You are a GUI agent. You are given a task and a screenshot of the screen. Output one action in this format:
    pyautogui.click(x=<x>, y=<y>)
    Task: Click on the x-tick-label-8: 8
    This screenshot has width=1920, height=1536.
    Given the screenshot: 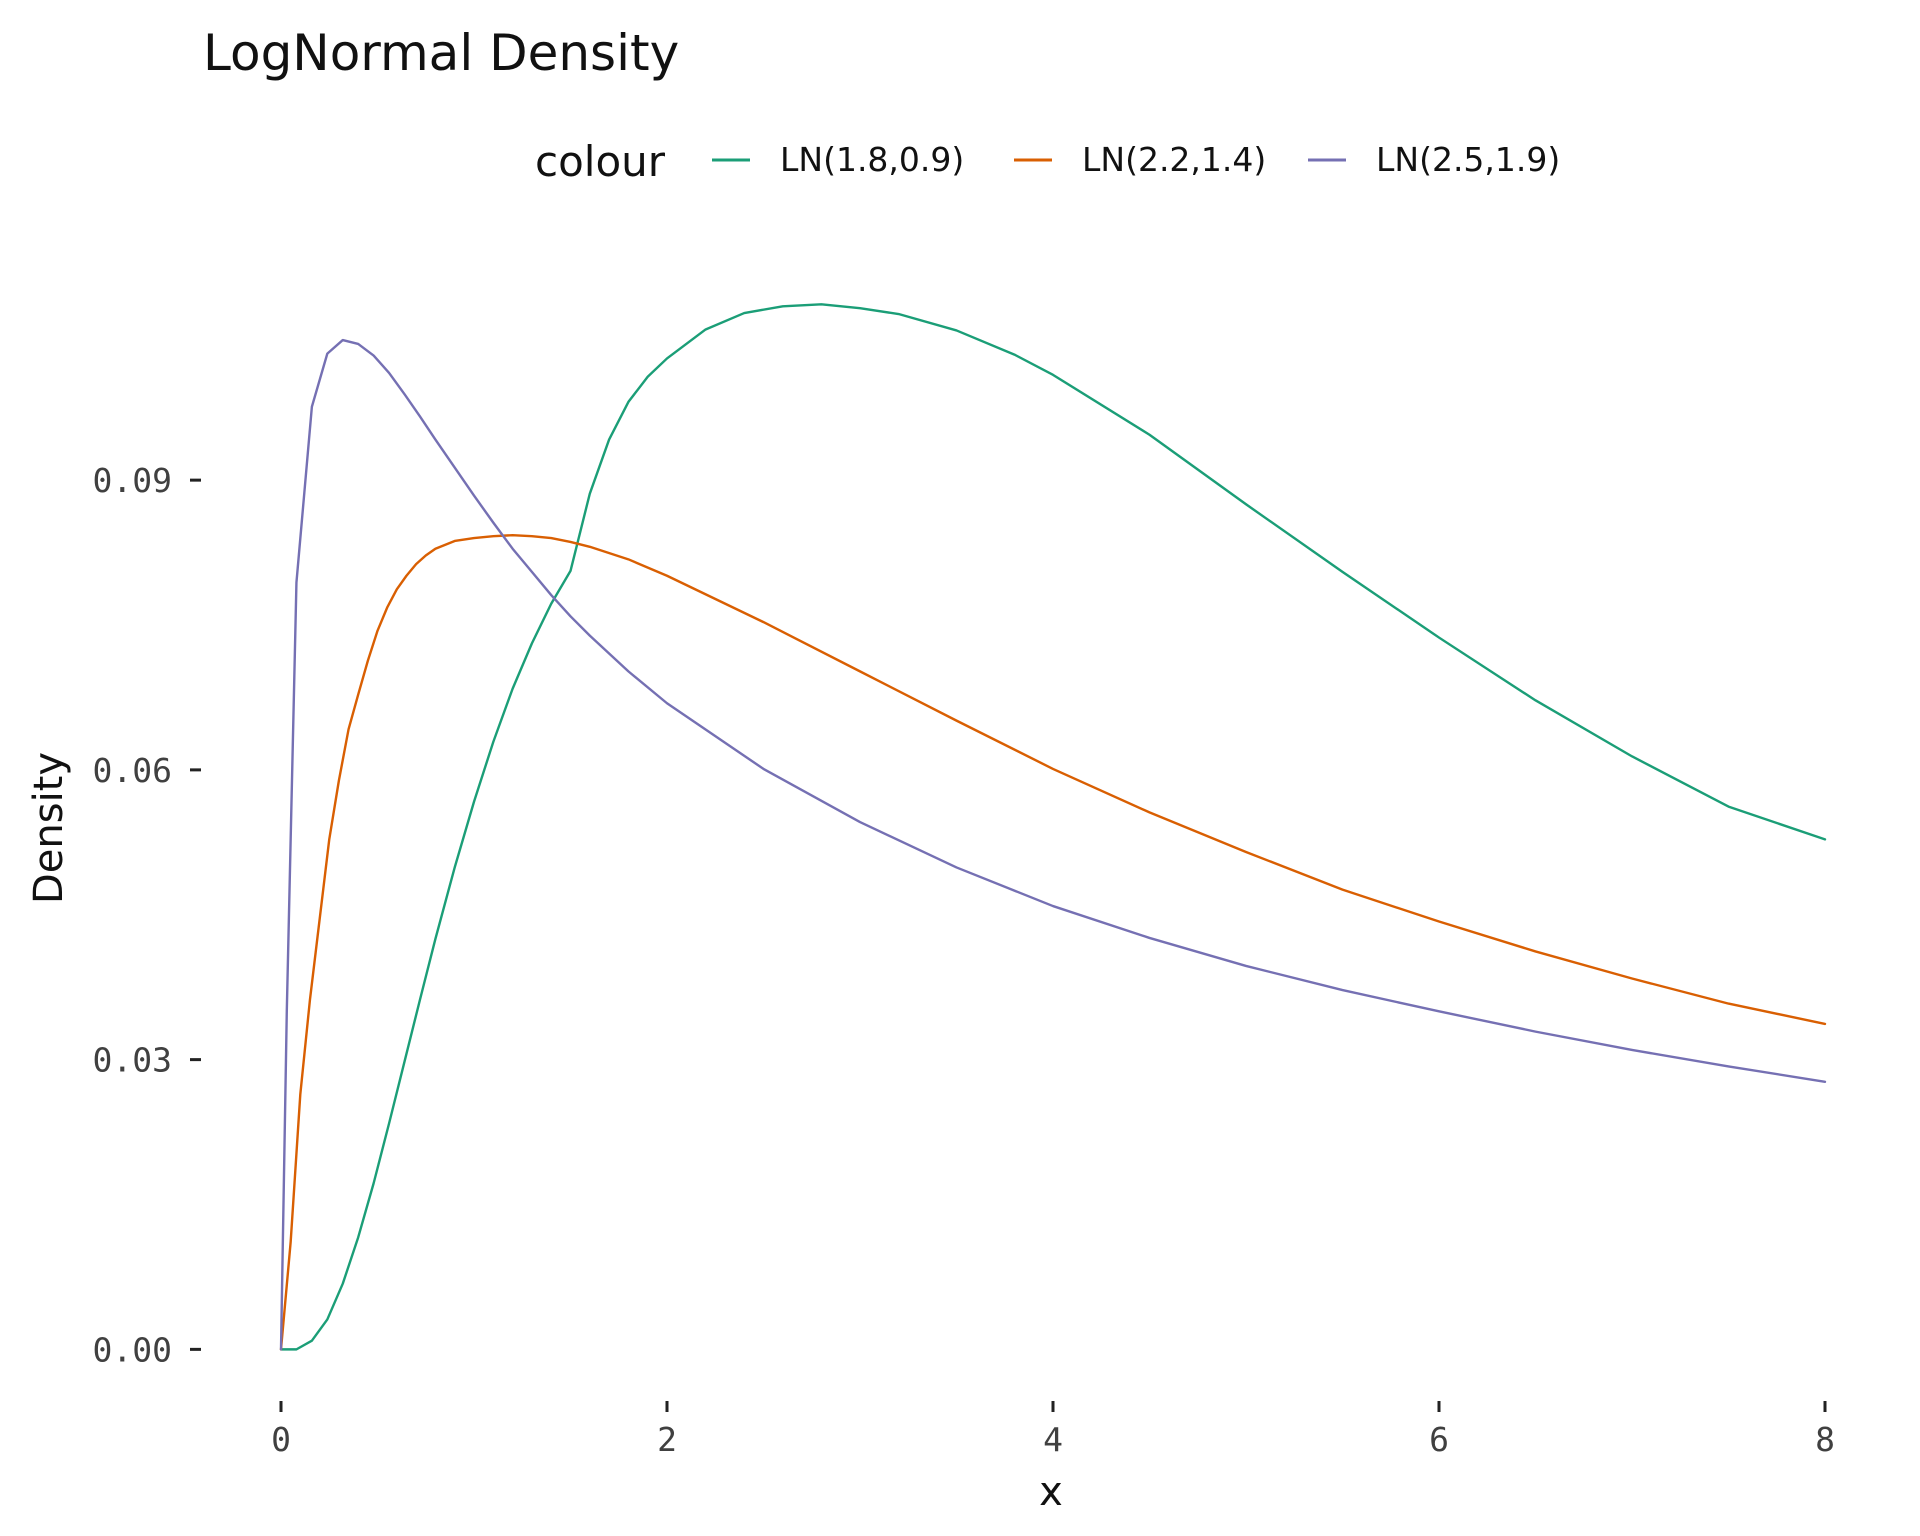 What is the action you would take?
    pyautogui.click(x=1825, y=1439)
    